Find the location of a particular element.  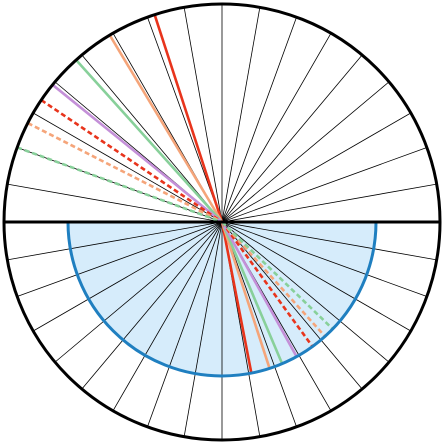

ray-red-solid-incident is located at coordinates (188, 118).